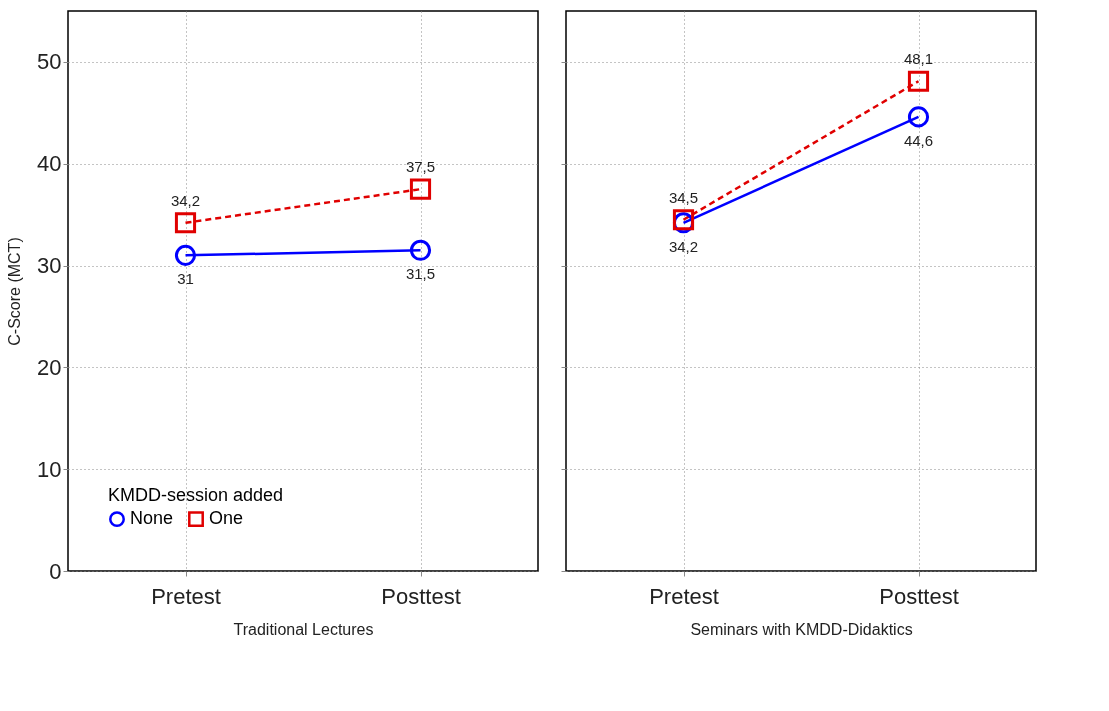 This screenshot has width=1109, height=711. Describe the element at coordinates (185, 279) in the screenshot. I see `data-label: 31` at that location.